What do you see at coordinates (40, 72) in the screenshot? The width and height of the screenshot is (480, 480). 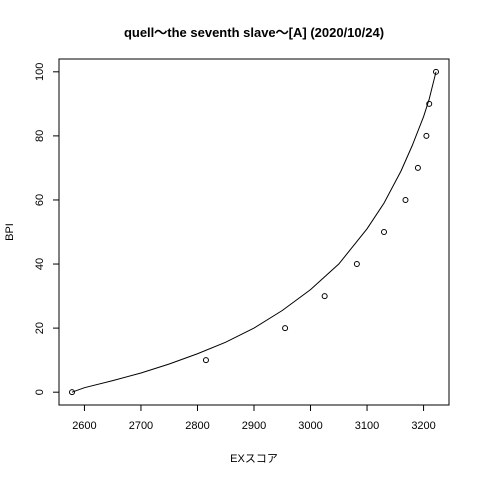 I see `y-tick-label: 100` at bounding box center [40, 72].